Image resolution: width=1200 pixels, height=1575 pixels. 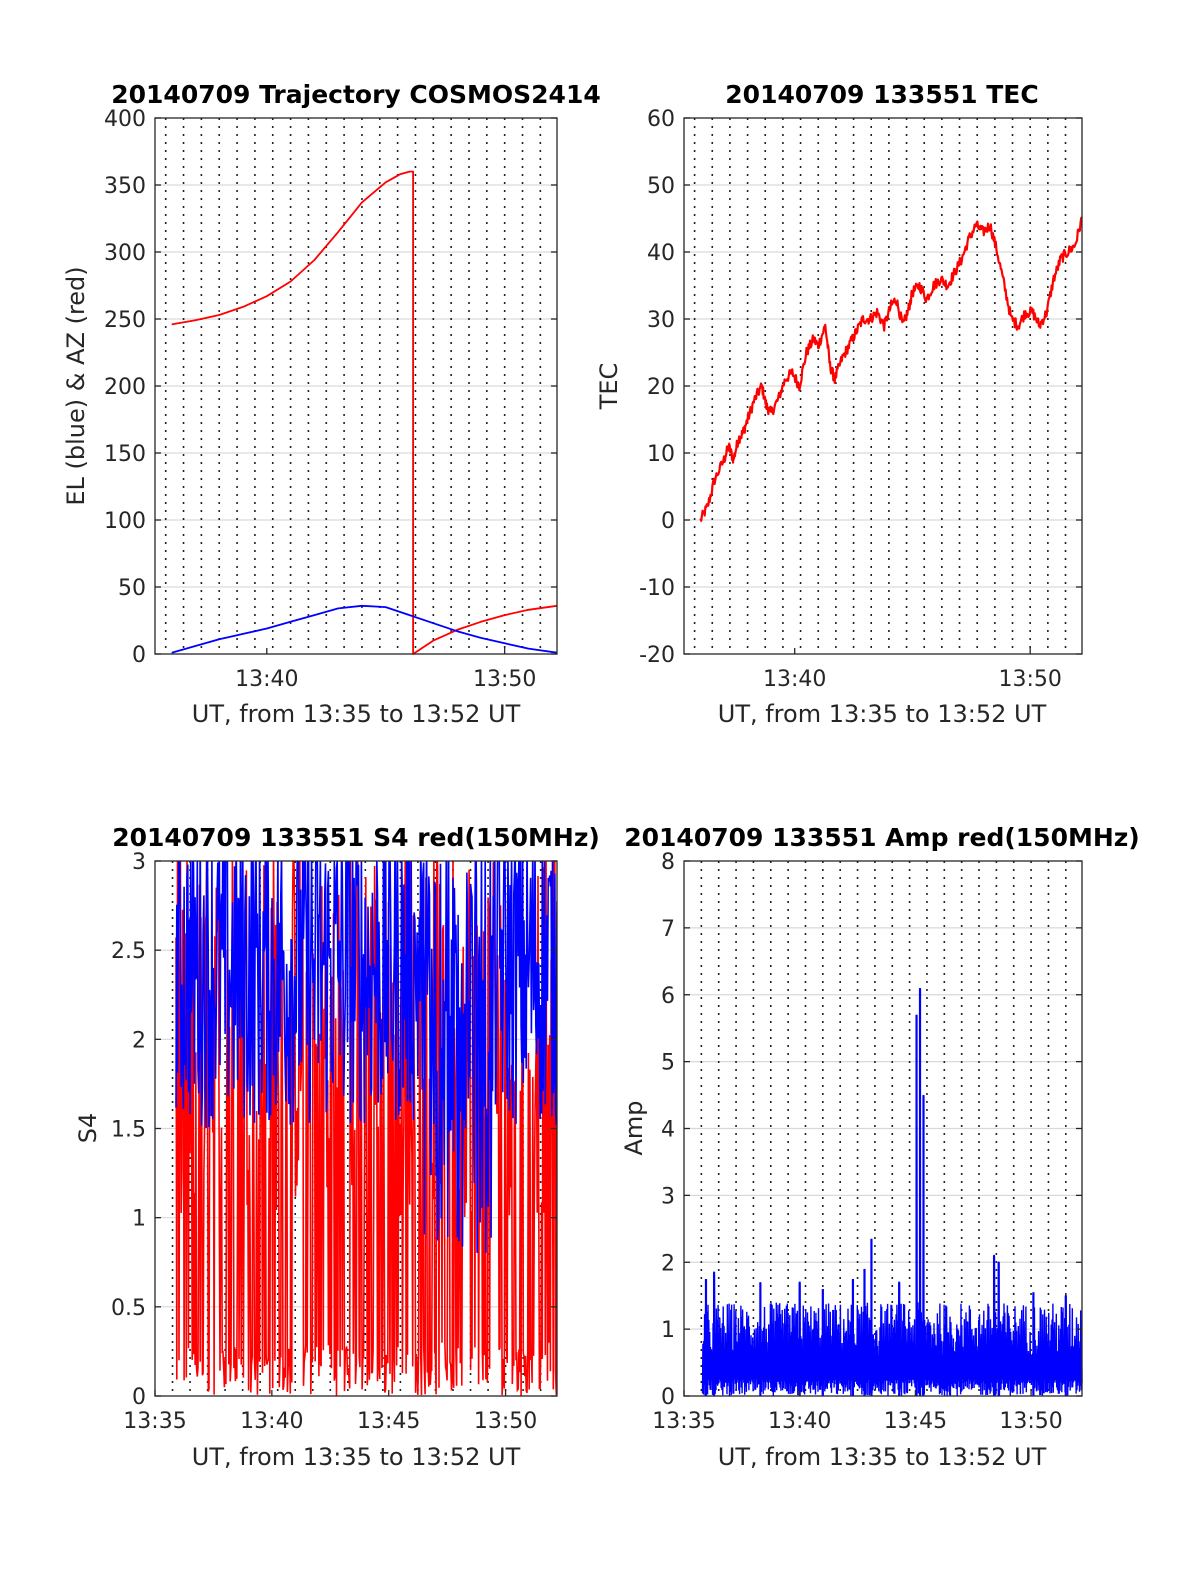 I want to click on y-tick-label: 4, so click(x=668, y=1130).